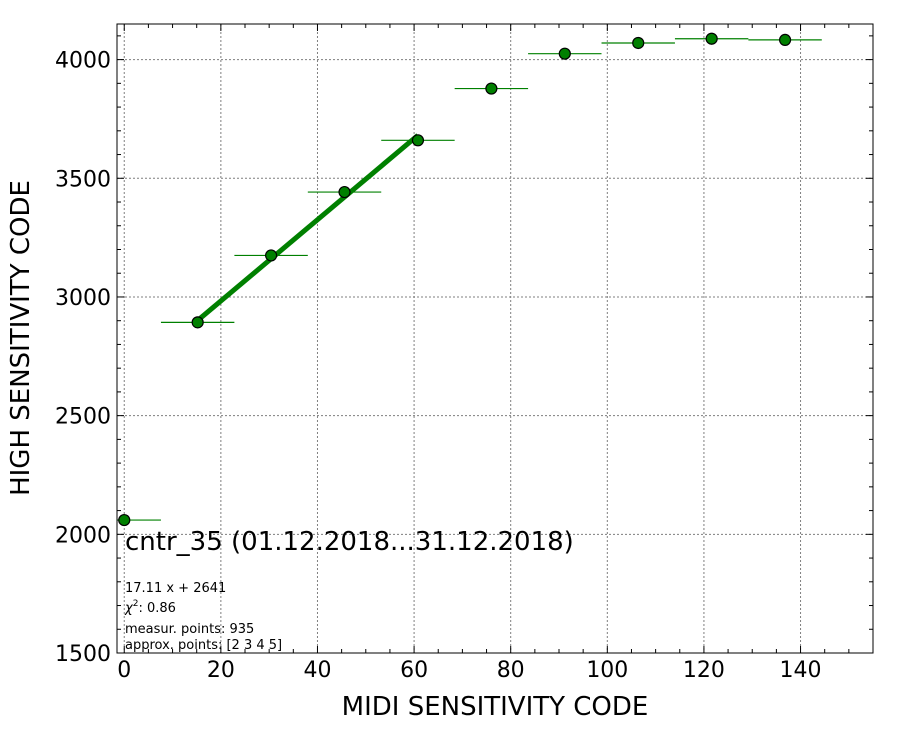 The width and height of the screenshot is (900, 750). What do you see at coordinates (704, 670) in the screenshot?
I see `x-tick-label: 120` at bounding box center [704, 670].